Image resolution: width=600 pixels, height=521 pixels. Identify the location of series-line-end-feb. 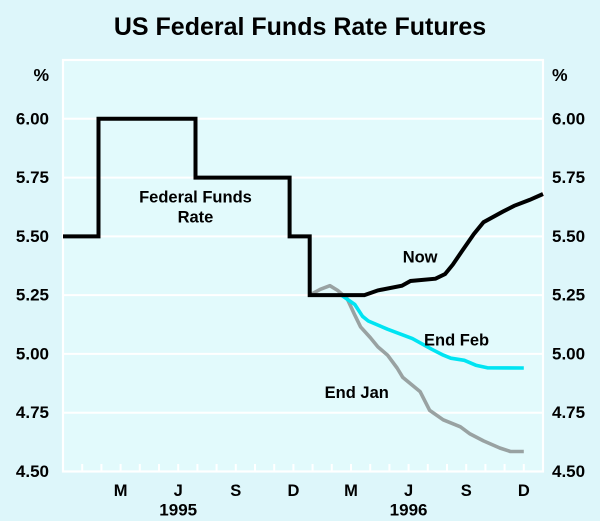
(432, 331).